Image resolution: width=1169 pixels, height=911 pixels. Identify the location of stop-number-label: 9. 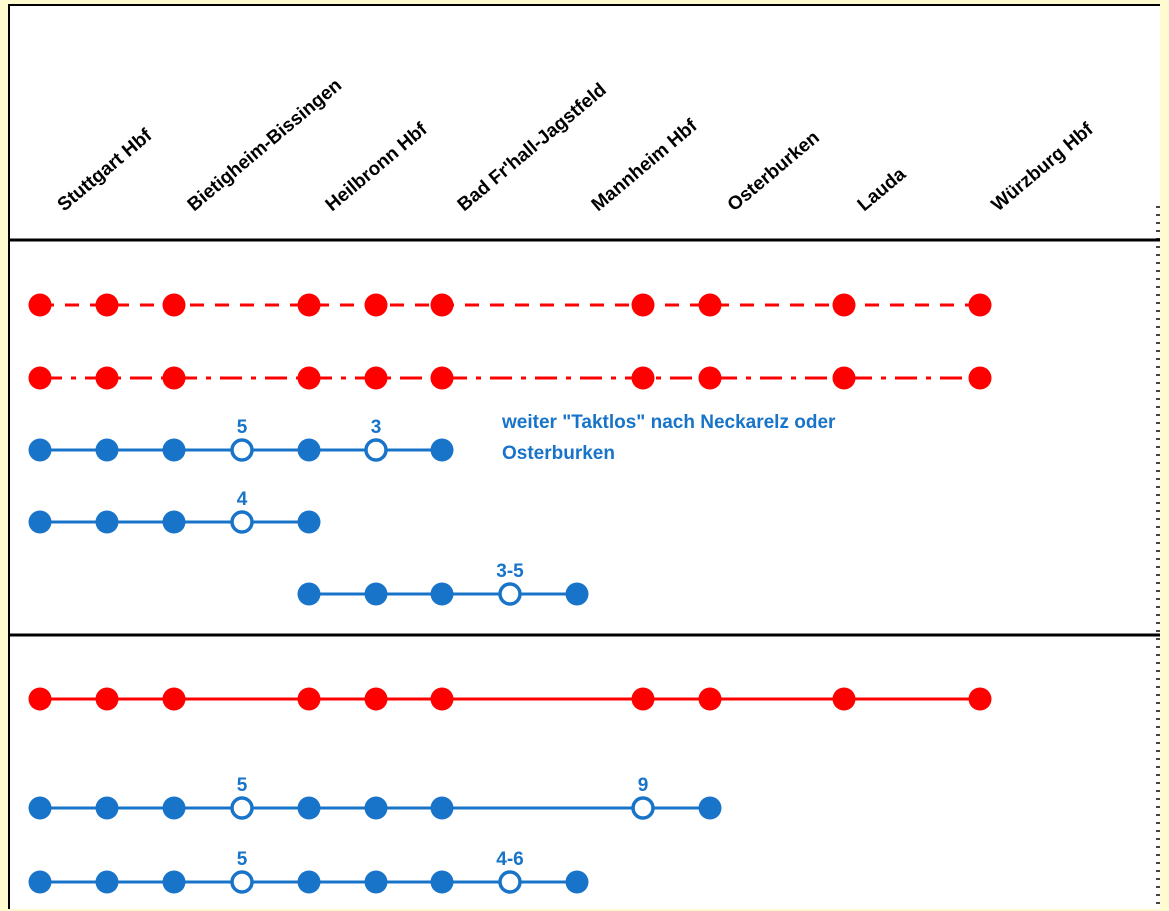
(643, 785).